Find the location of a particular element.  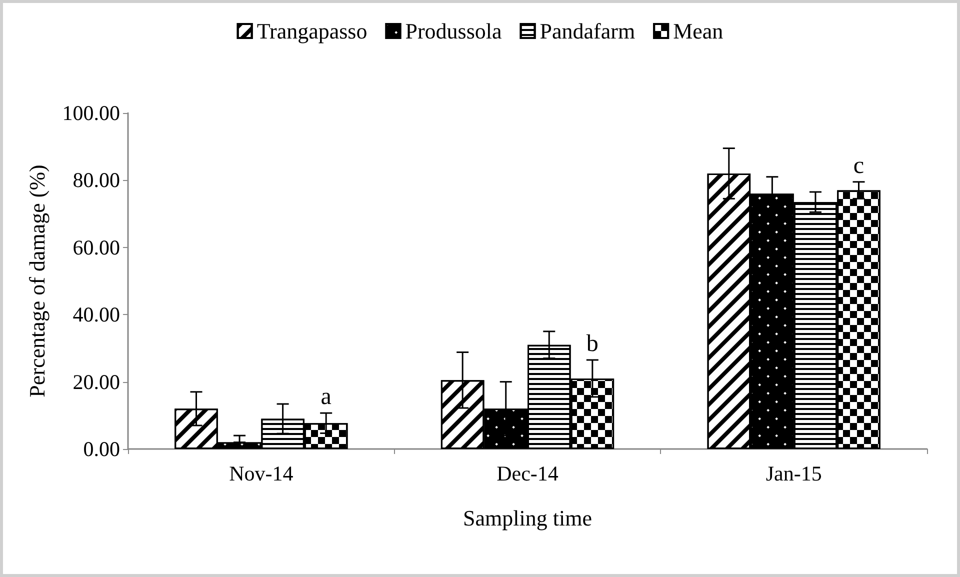

x-axis-title: Sampling time is located at coordinates (527, 518).